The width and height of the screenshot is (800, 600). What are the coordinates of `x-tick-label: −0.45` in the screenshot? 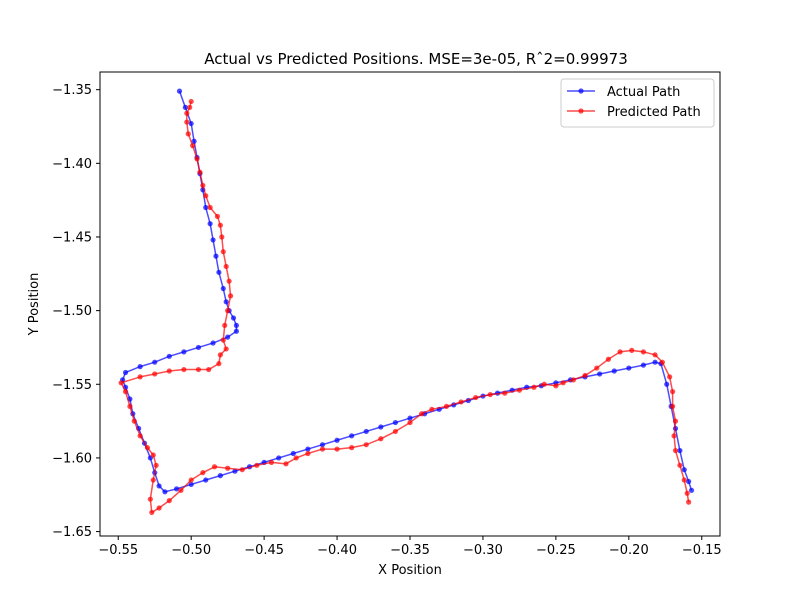 It's located at (264, 550).